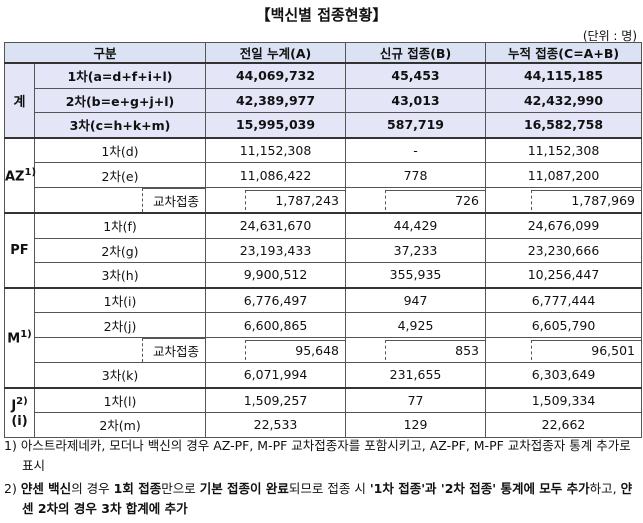  Describe the element at coordinates (180, 488) in the screenshot. I see `footnote-text: 만으로` at that location.